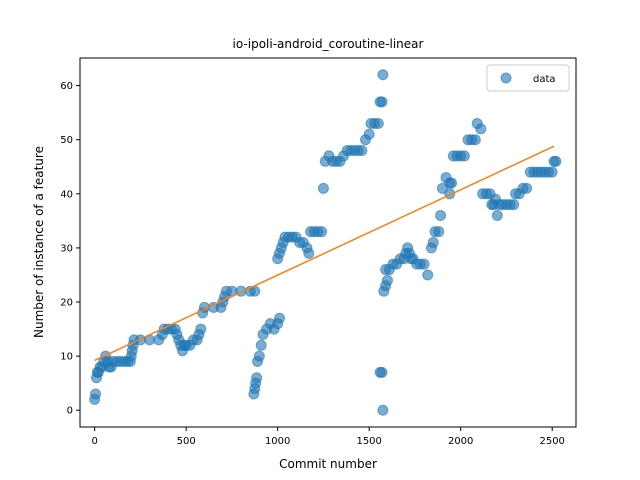  I want to click on x-tick-label: 0, so click(94, 441).